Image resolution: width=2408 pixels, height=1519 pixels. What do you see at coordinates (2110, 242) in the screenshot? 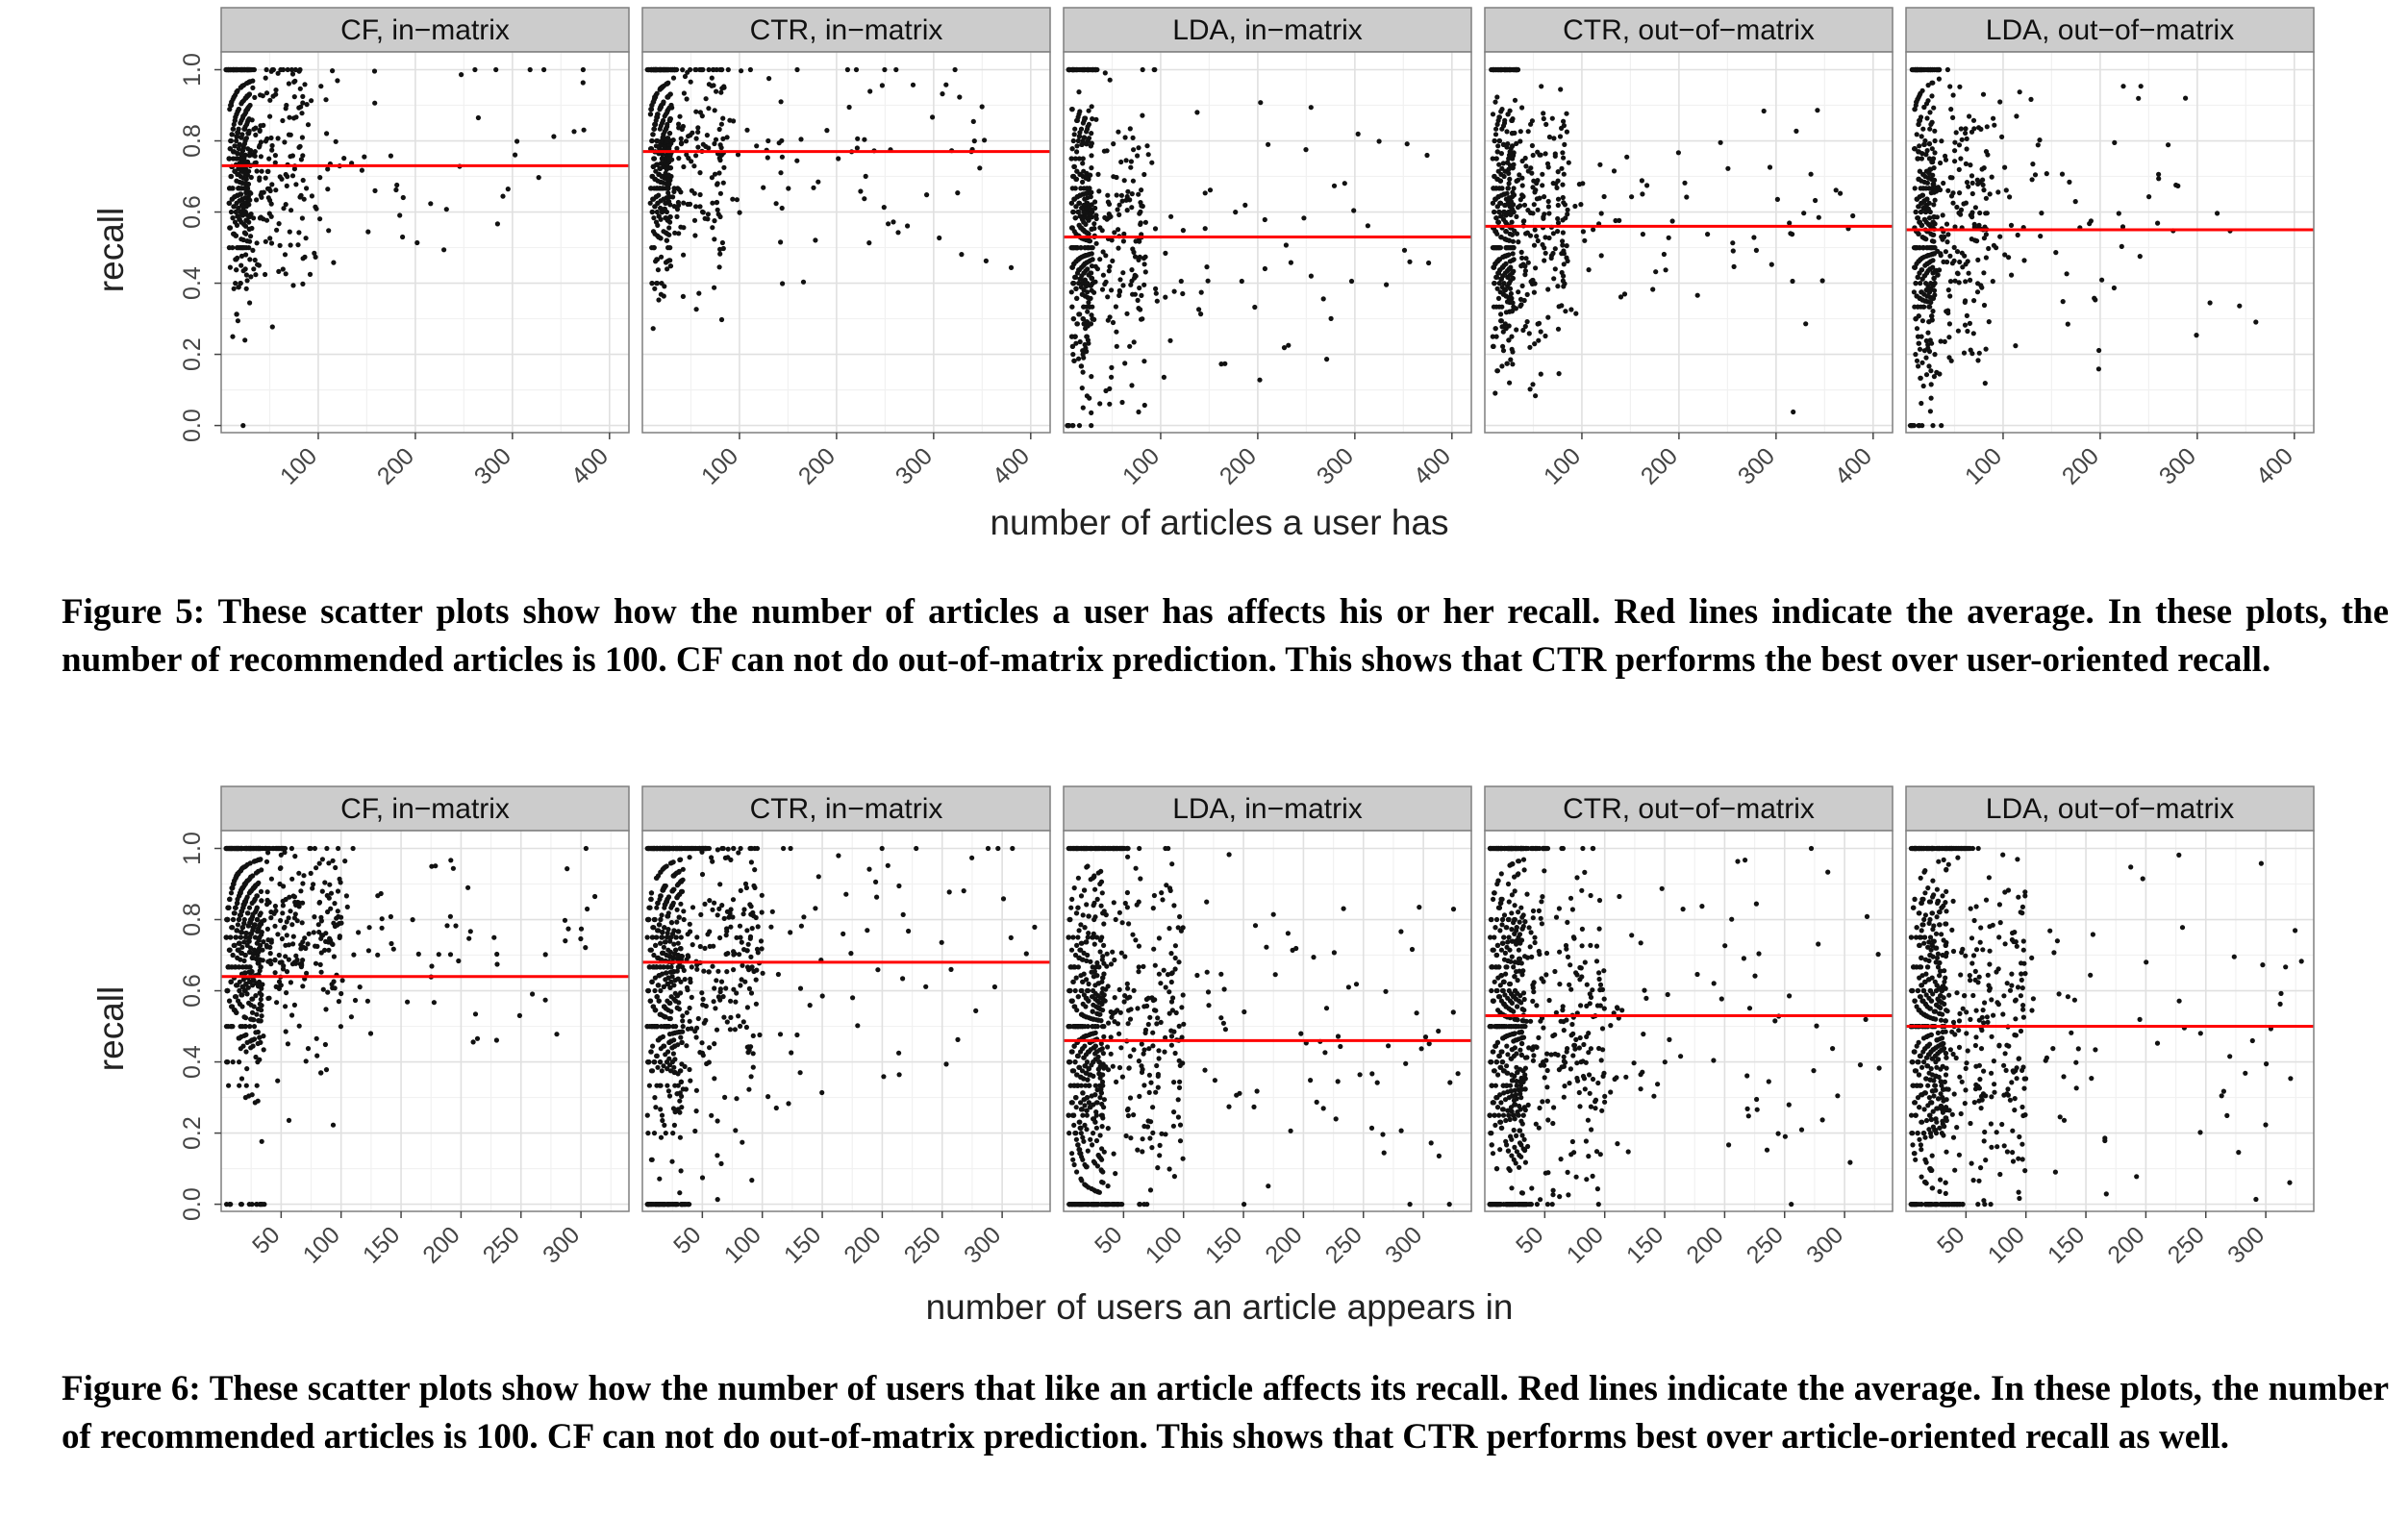
I see `panel-background` at bounding box center [2110, 242].